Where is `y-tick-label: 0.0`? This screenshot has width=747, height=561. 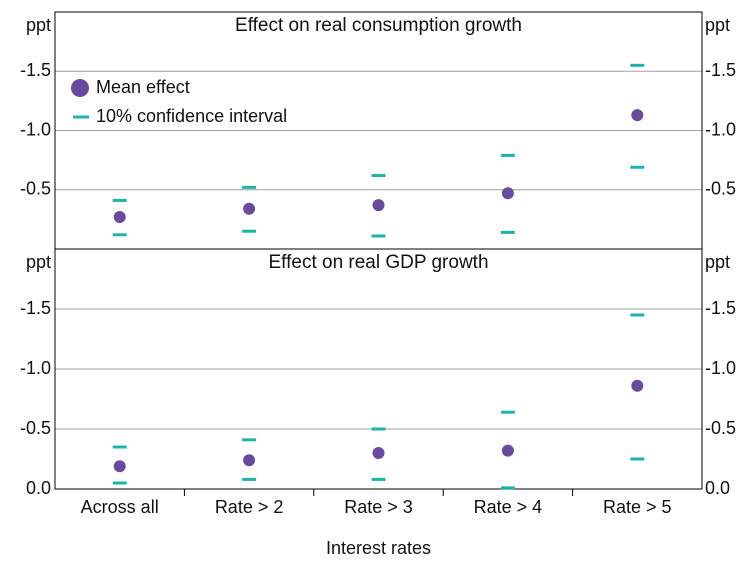 y-tick-label: 0.0 is located at coordinates (38, 488).